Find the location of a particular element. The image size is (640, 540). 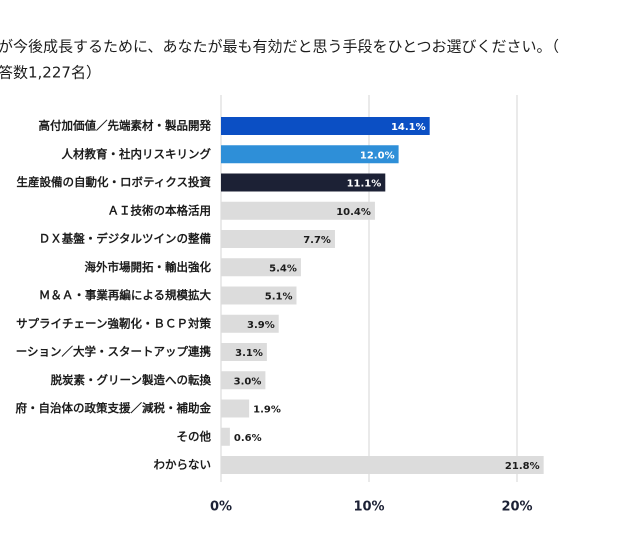

value-label: 11.1% is located at coordinates (364, 184).